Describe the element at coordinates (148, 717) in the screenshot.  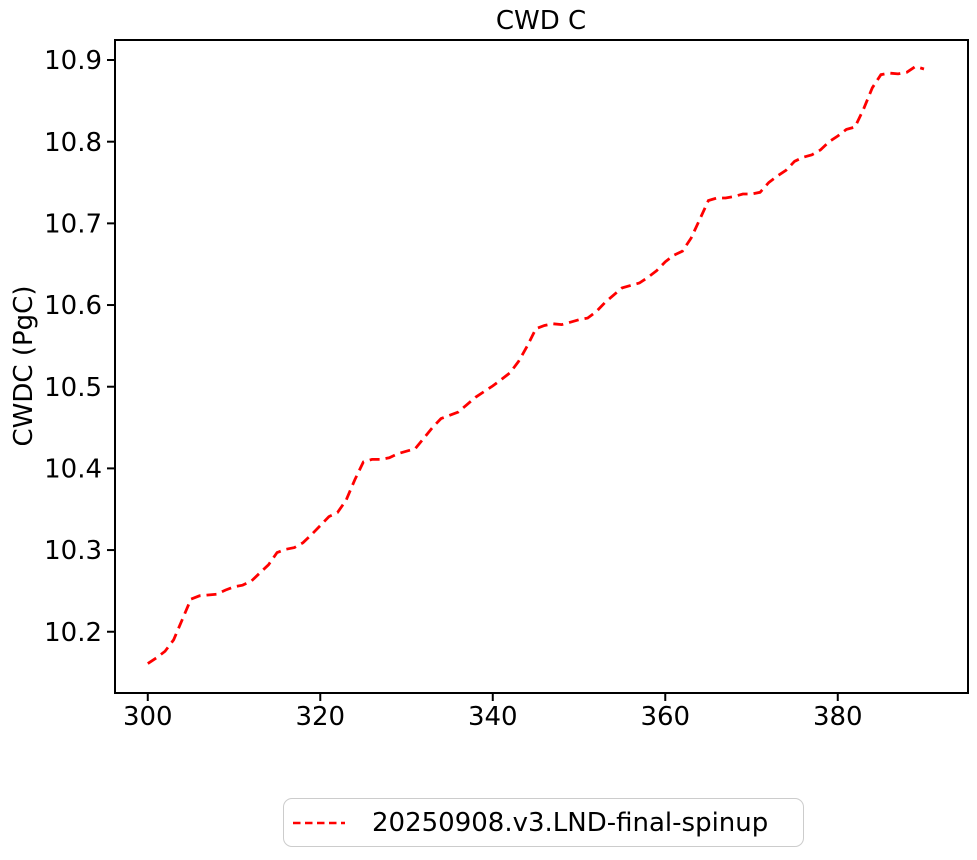
I see `x-tick-label: 300` at that location.